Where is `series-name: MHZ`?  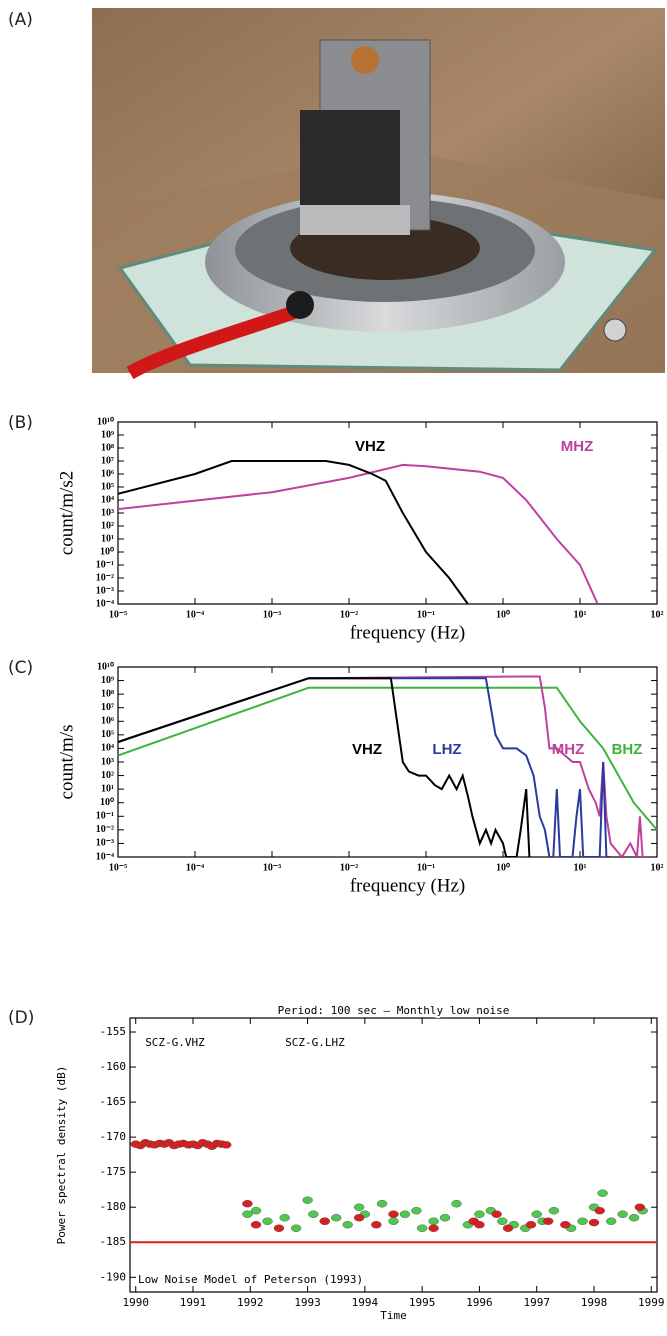 series-name: MHZ is located at coordinates (577, 446).